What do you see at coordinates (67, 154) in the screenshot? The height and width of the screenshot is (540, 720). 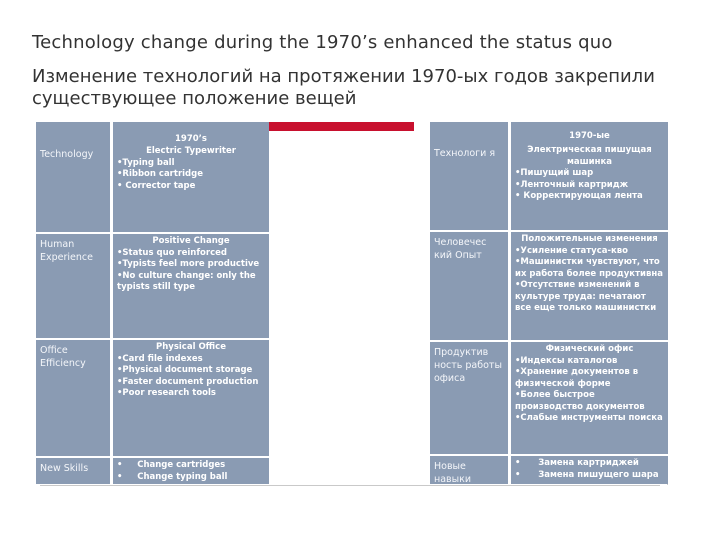 I see `row-label: Technology` at bounding box center [67, 154].